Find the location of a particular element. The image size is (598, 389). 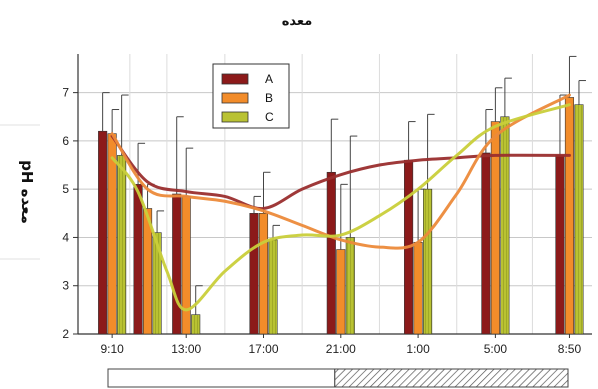

x-tick-label: 17:00 is located at coordinates (263, 349).